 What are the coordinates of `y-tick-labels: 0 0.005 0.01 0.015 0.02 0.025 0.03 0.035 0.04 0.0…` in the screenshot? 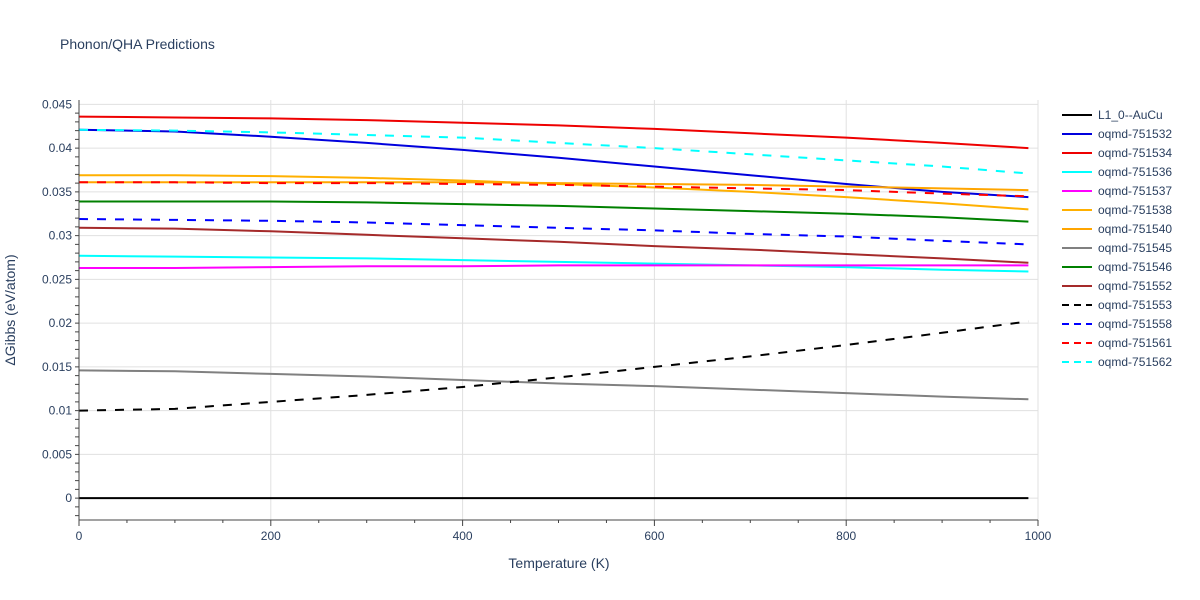 It's located at (57, 301).